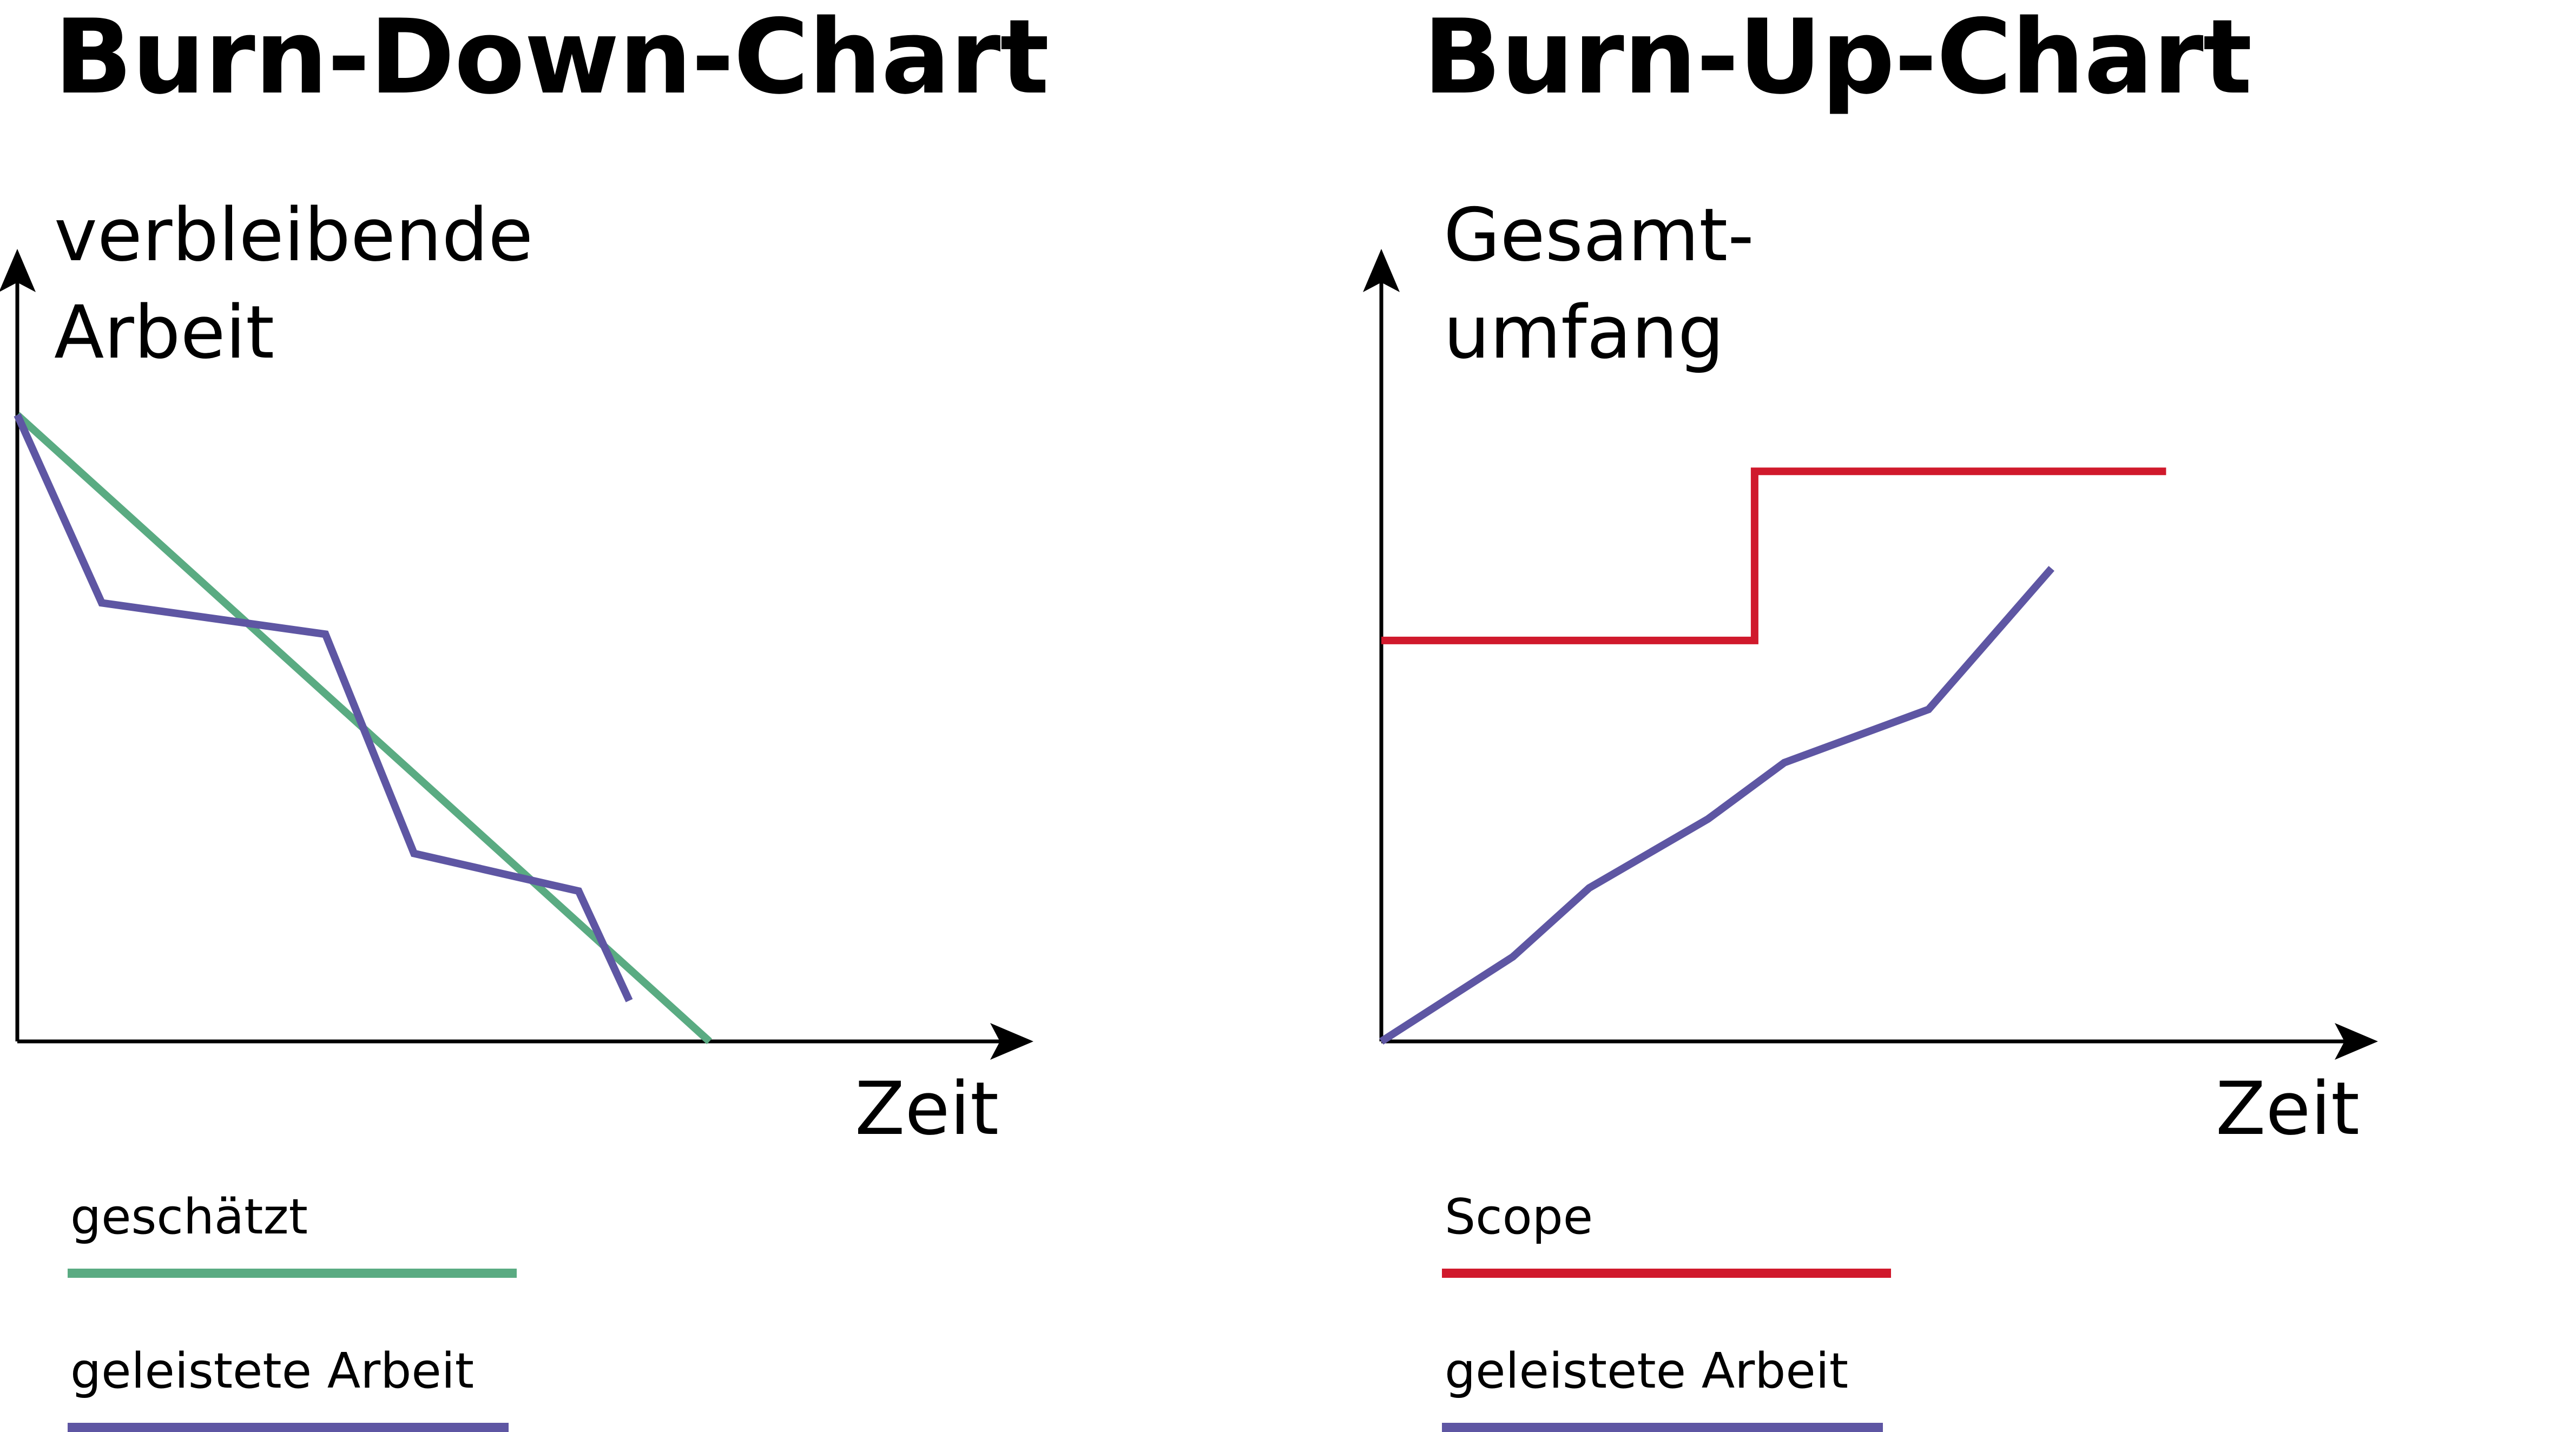 The image size is (2576, 1432). I want to click on y-axis-label: verbleibende Arbeit, so click(293, 284).